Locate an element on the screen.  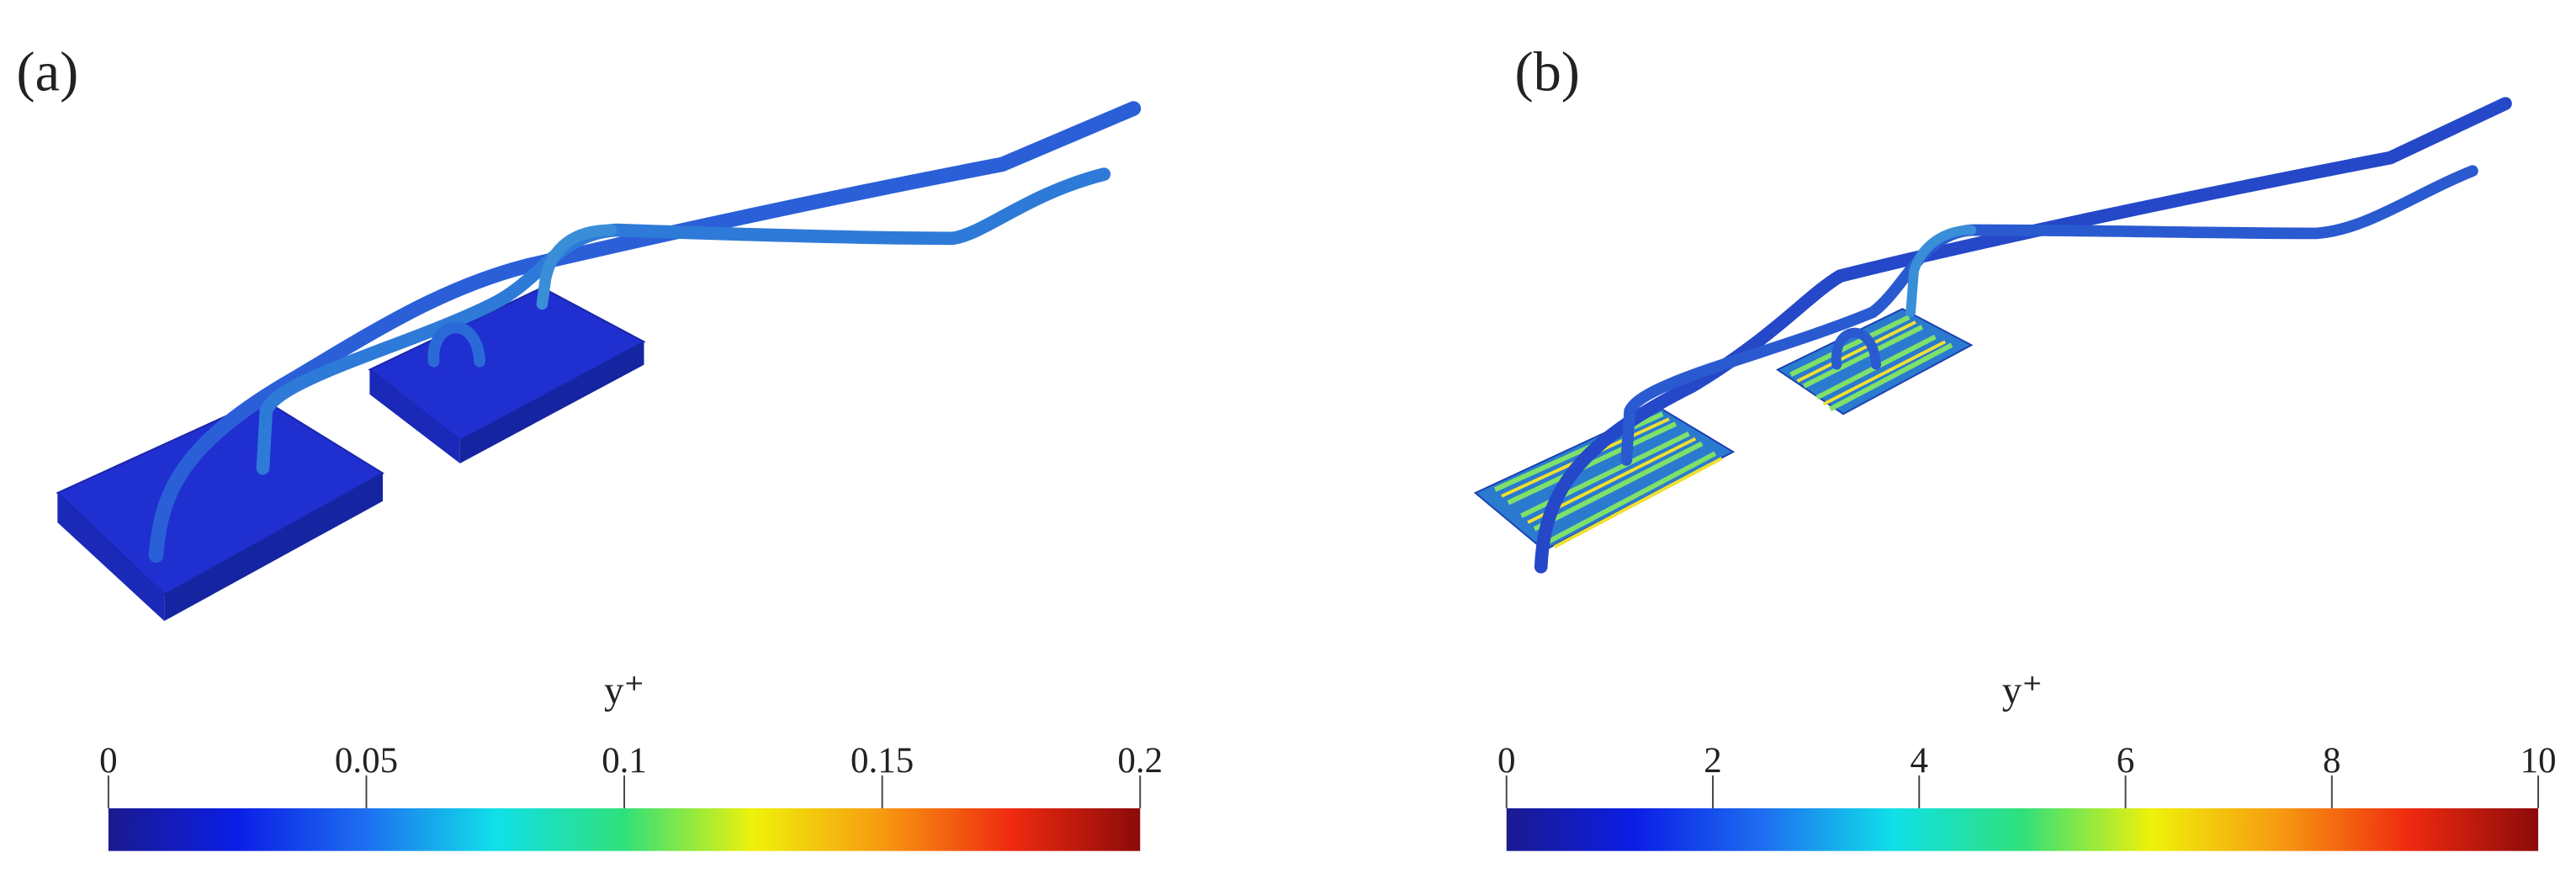
tick-label: 4 is located at coordinates (1920, 761).